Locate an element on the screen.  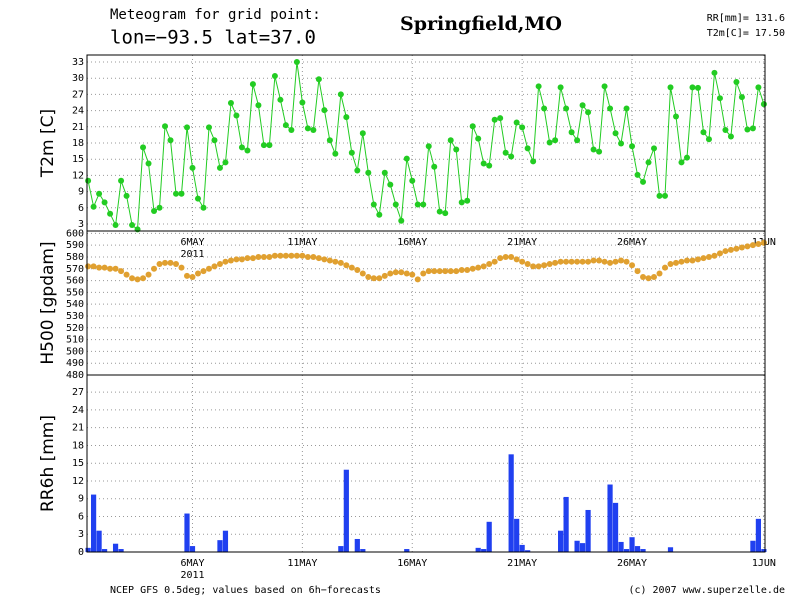
y-tick-label: 9 is located at coordinates (81, 499).